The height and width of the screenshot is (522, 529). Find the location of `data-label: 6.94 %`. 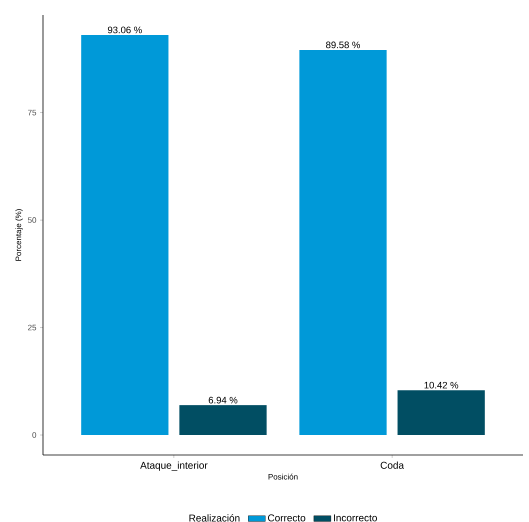

data-label: 6.94 % is located at coordinates (223, 400).